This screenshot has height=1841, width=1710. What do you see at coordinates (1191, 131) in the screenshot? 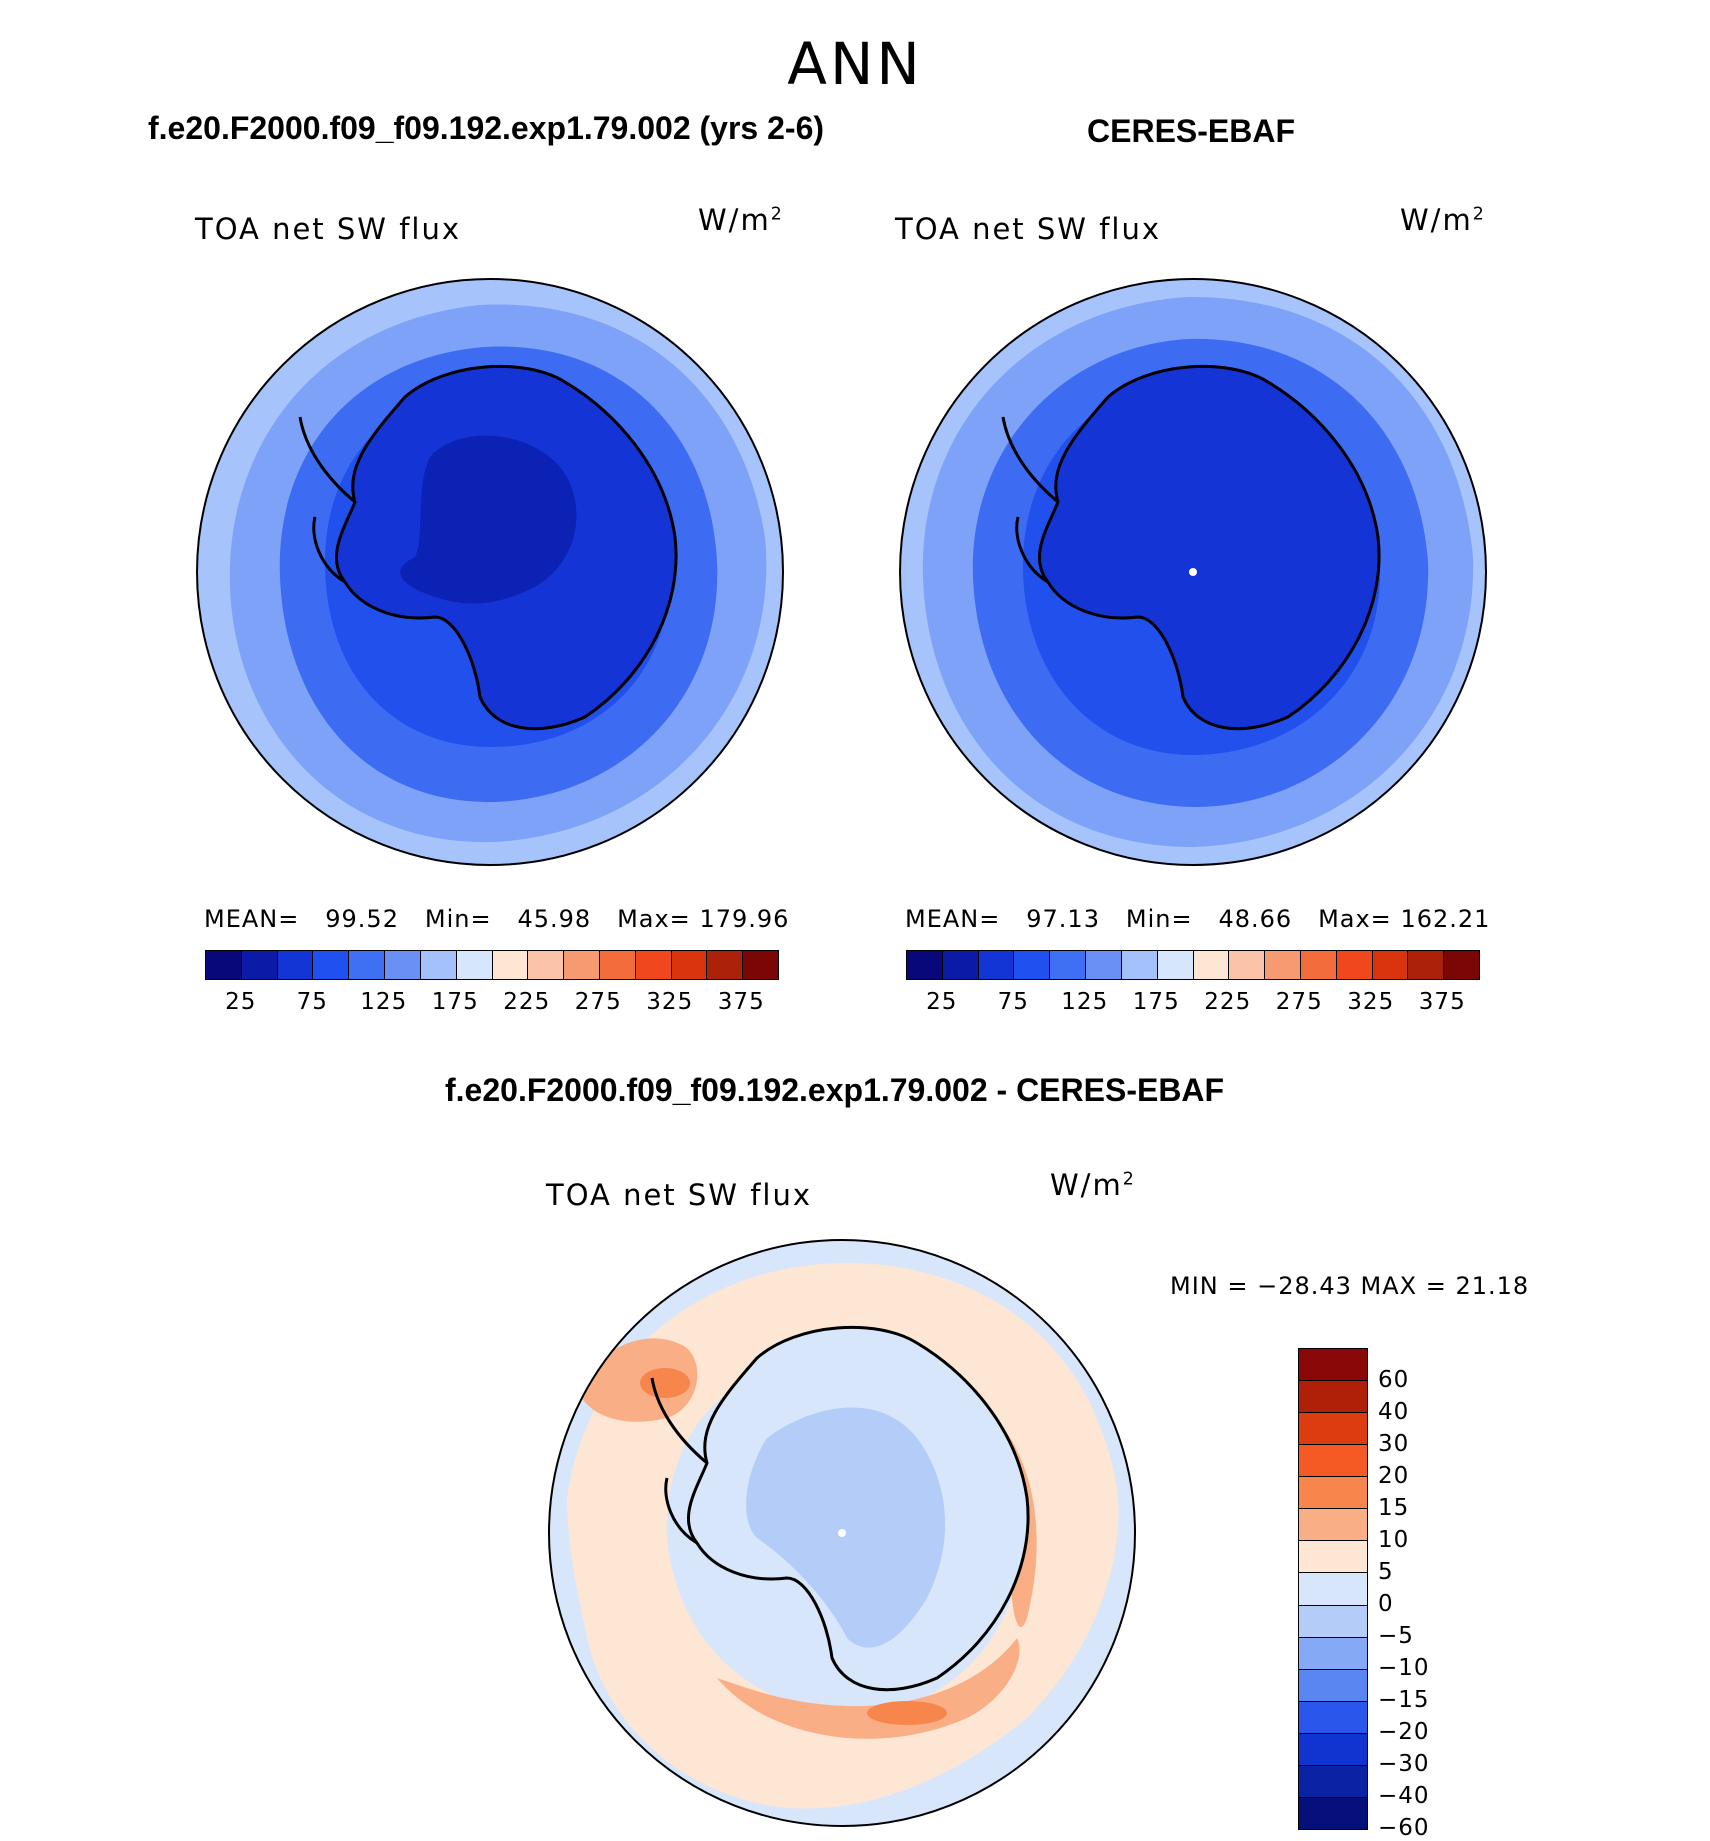
I see `obs-panel-title: CERES-EBAF` at bounding box center [1191, 131].